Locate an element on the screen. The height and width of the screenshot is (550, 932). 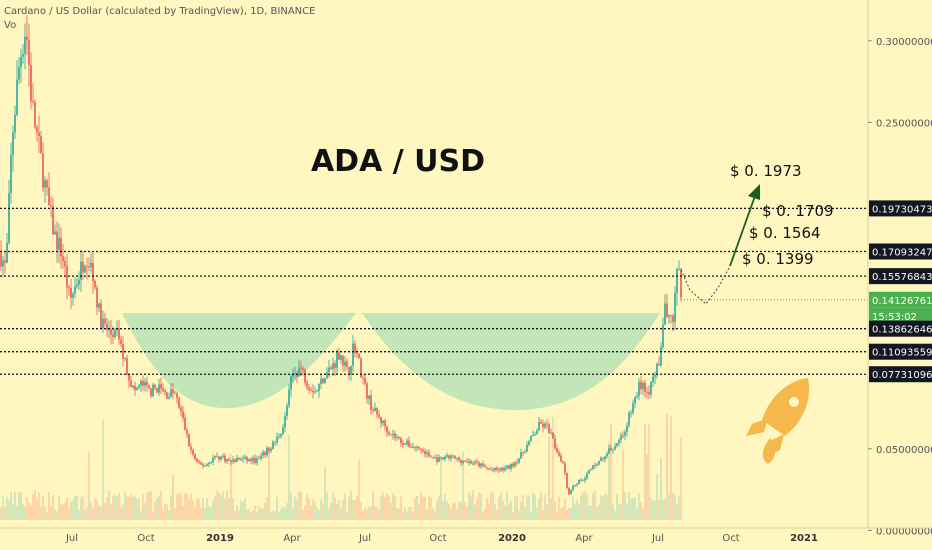
x-tick-label: Apr is located at coordinates (584, 538).